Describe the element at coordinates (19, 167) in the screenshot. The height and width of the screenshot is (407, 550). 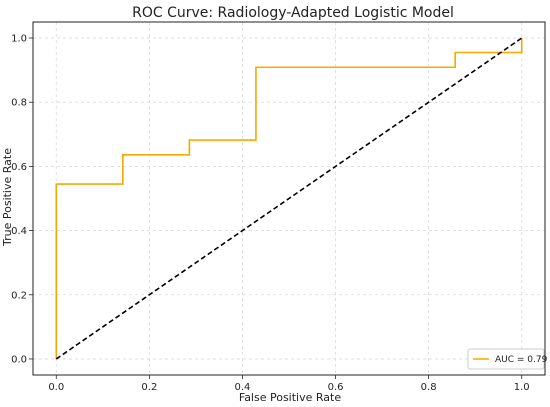
I see `y-tick-label: 0.6` at that location.